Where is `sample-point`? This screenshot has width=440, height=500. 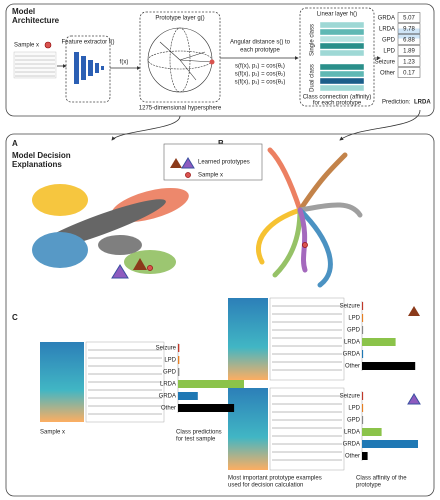 sample-point is located at coordinates (212, 62).